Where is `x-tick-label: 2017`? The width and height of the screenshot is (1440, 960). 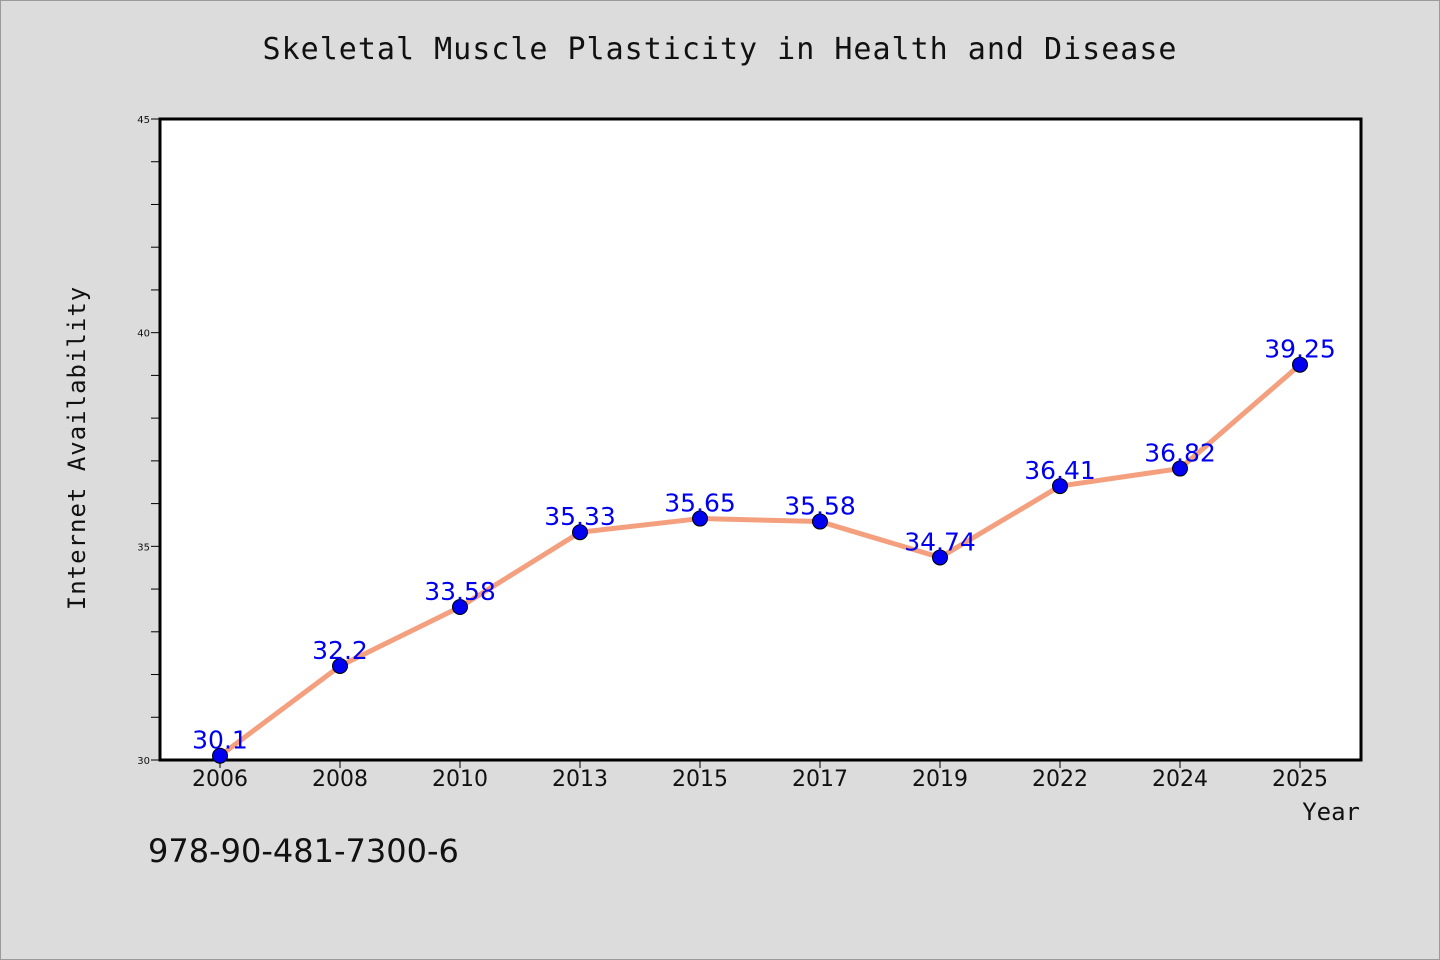 x-tick-label: 2017 is located at coordinates (820, 779).